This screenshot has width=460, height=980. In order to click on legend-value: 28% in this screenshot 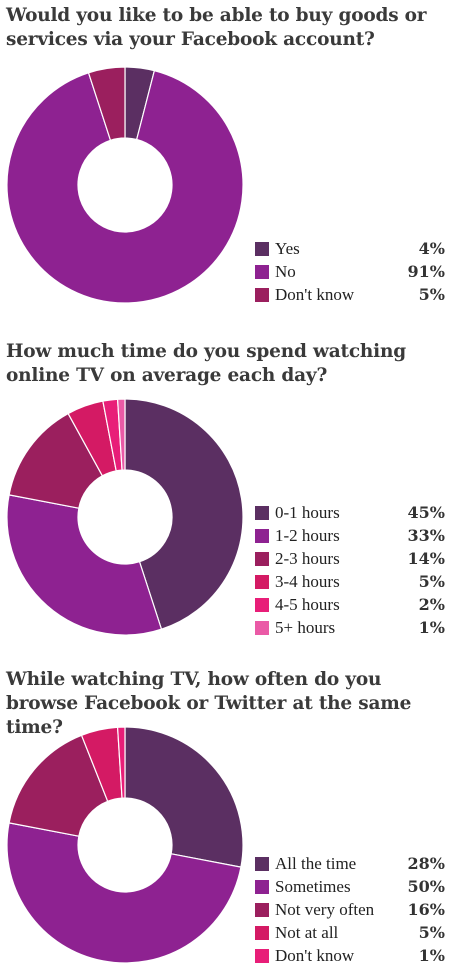, I will do `click(426, 863)`.